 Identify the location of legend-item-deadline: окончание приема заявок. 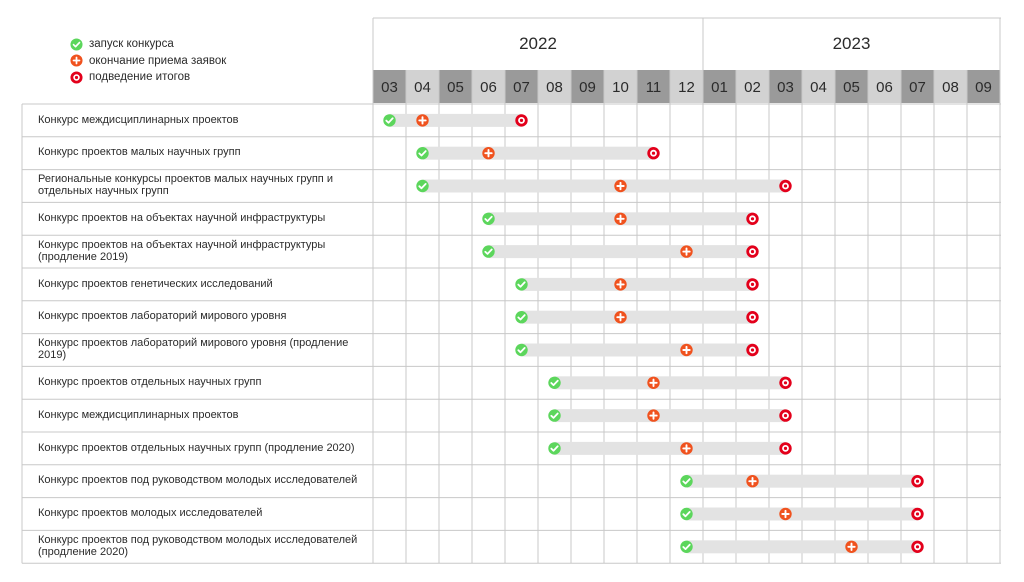
(148, 61).